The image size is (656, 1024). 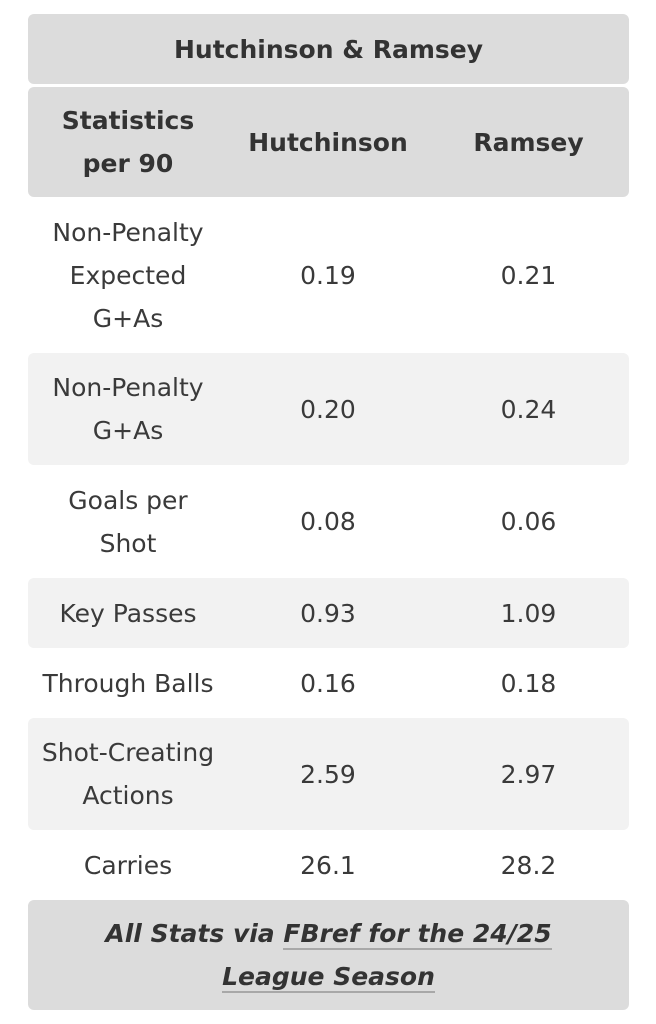 I want to click on row-value-player-2: 0.24, so click(x=528, y=409).